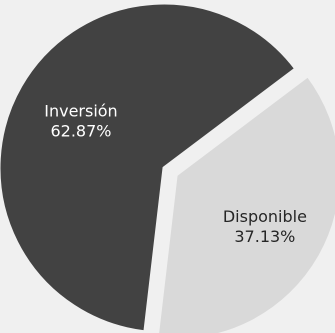 The height and width of the screenshot is (333, 335). What do you see at coordinates (80, 130) in the screenshot?
I see `pie-label-value: 62.87%` at bounding box center [80, 130].